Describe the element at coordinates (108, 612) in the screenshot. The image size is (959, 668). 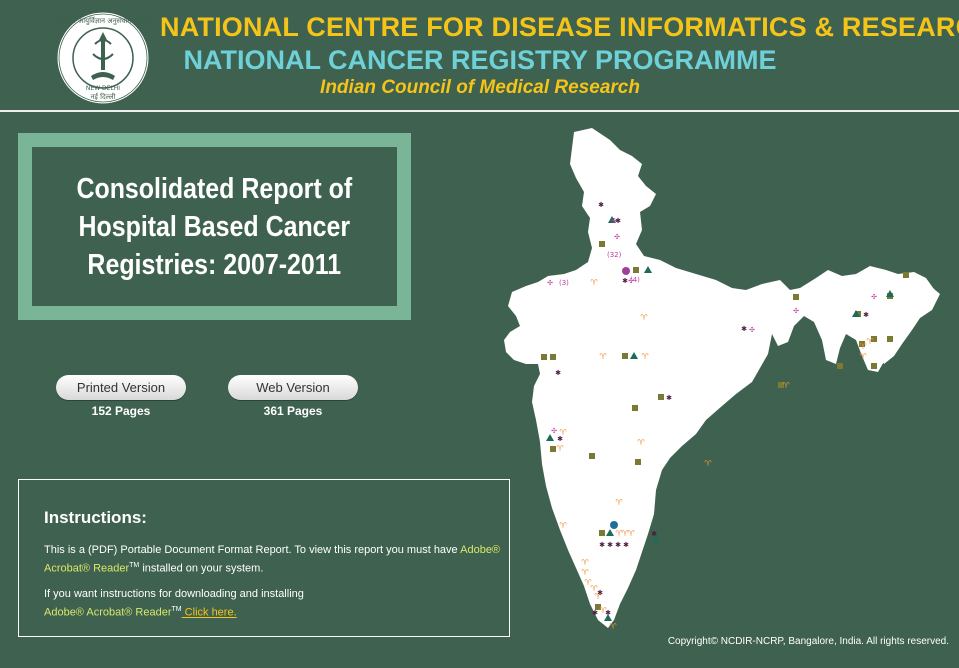
I see `acrobat-reader-text-2: Adobe® Acrobat® Reader` at that location.